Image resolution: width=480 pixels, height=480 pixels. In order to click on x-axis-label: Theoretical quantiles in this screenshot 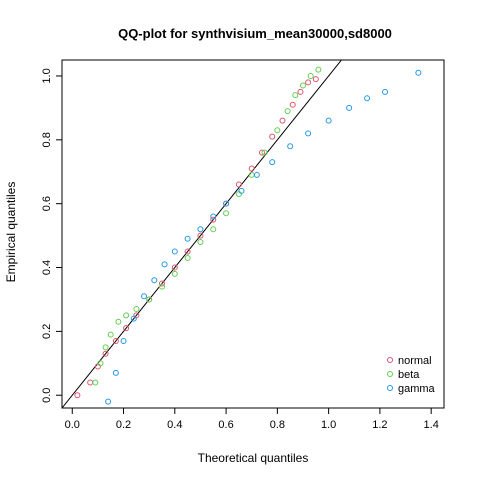, I will do `click(253, 458)`.